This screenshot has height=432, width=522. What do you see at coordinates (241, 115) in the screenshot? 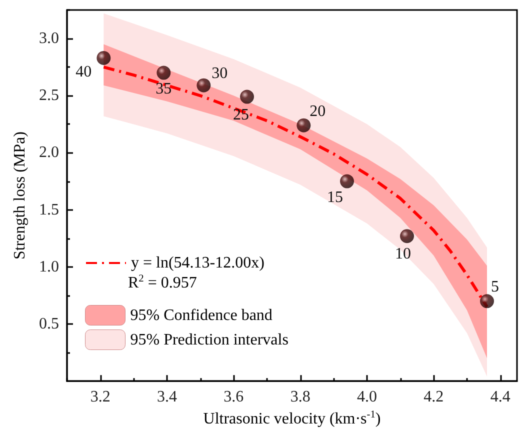
I see `annotation: 25` at bounding box center [241, 115].